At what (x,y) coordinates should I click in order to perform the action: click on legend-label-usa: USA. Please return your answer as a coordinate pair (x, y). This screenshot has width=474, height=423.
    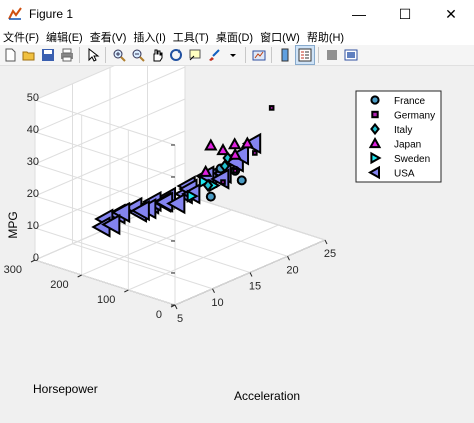
    Looking at the image, I should click on (404, 174).